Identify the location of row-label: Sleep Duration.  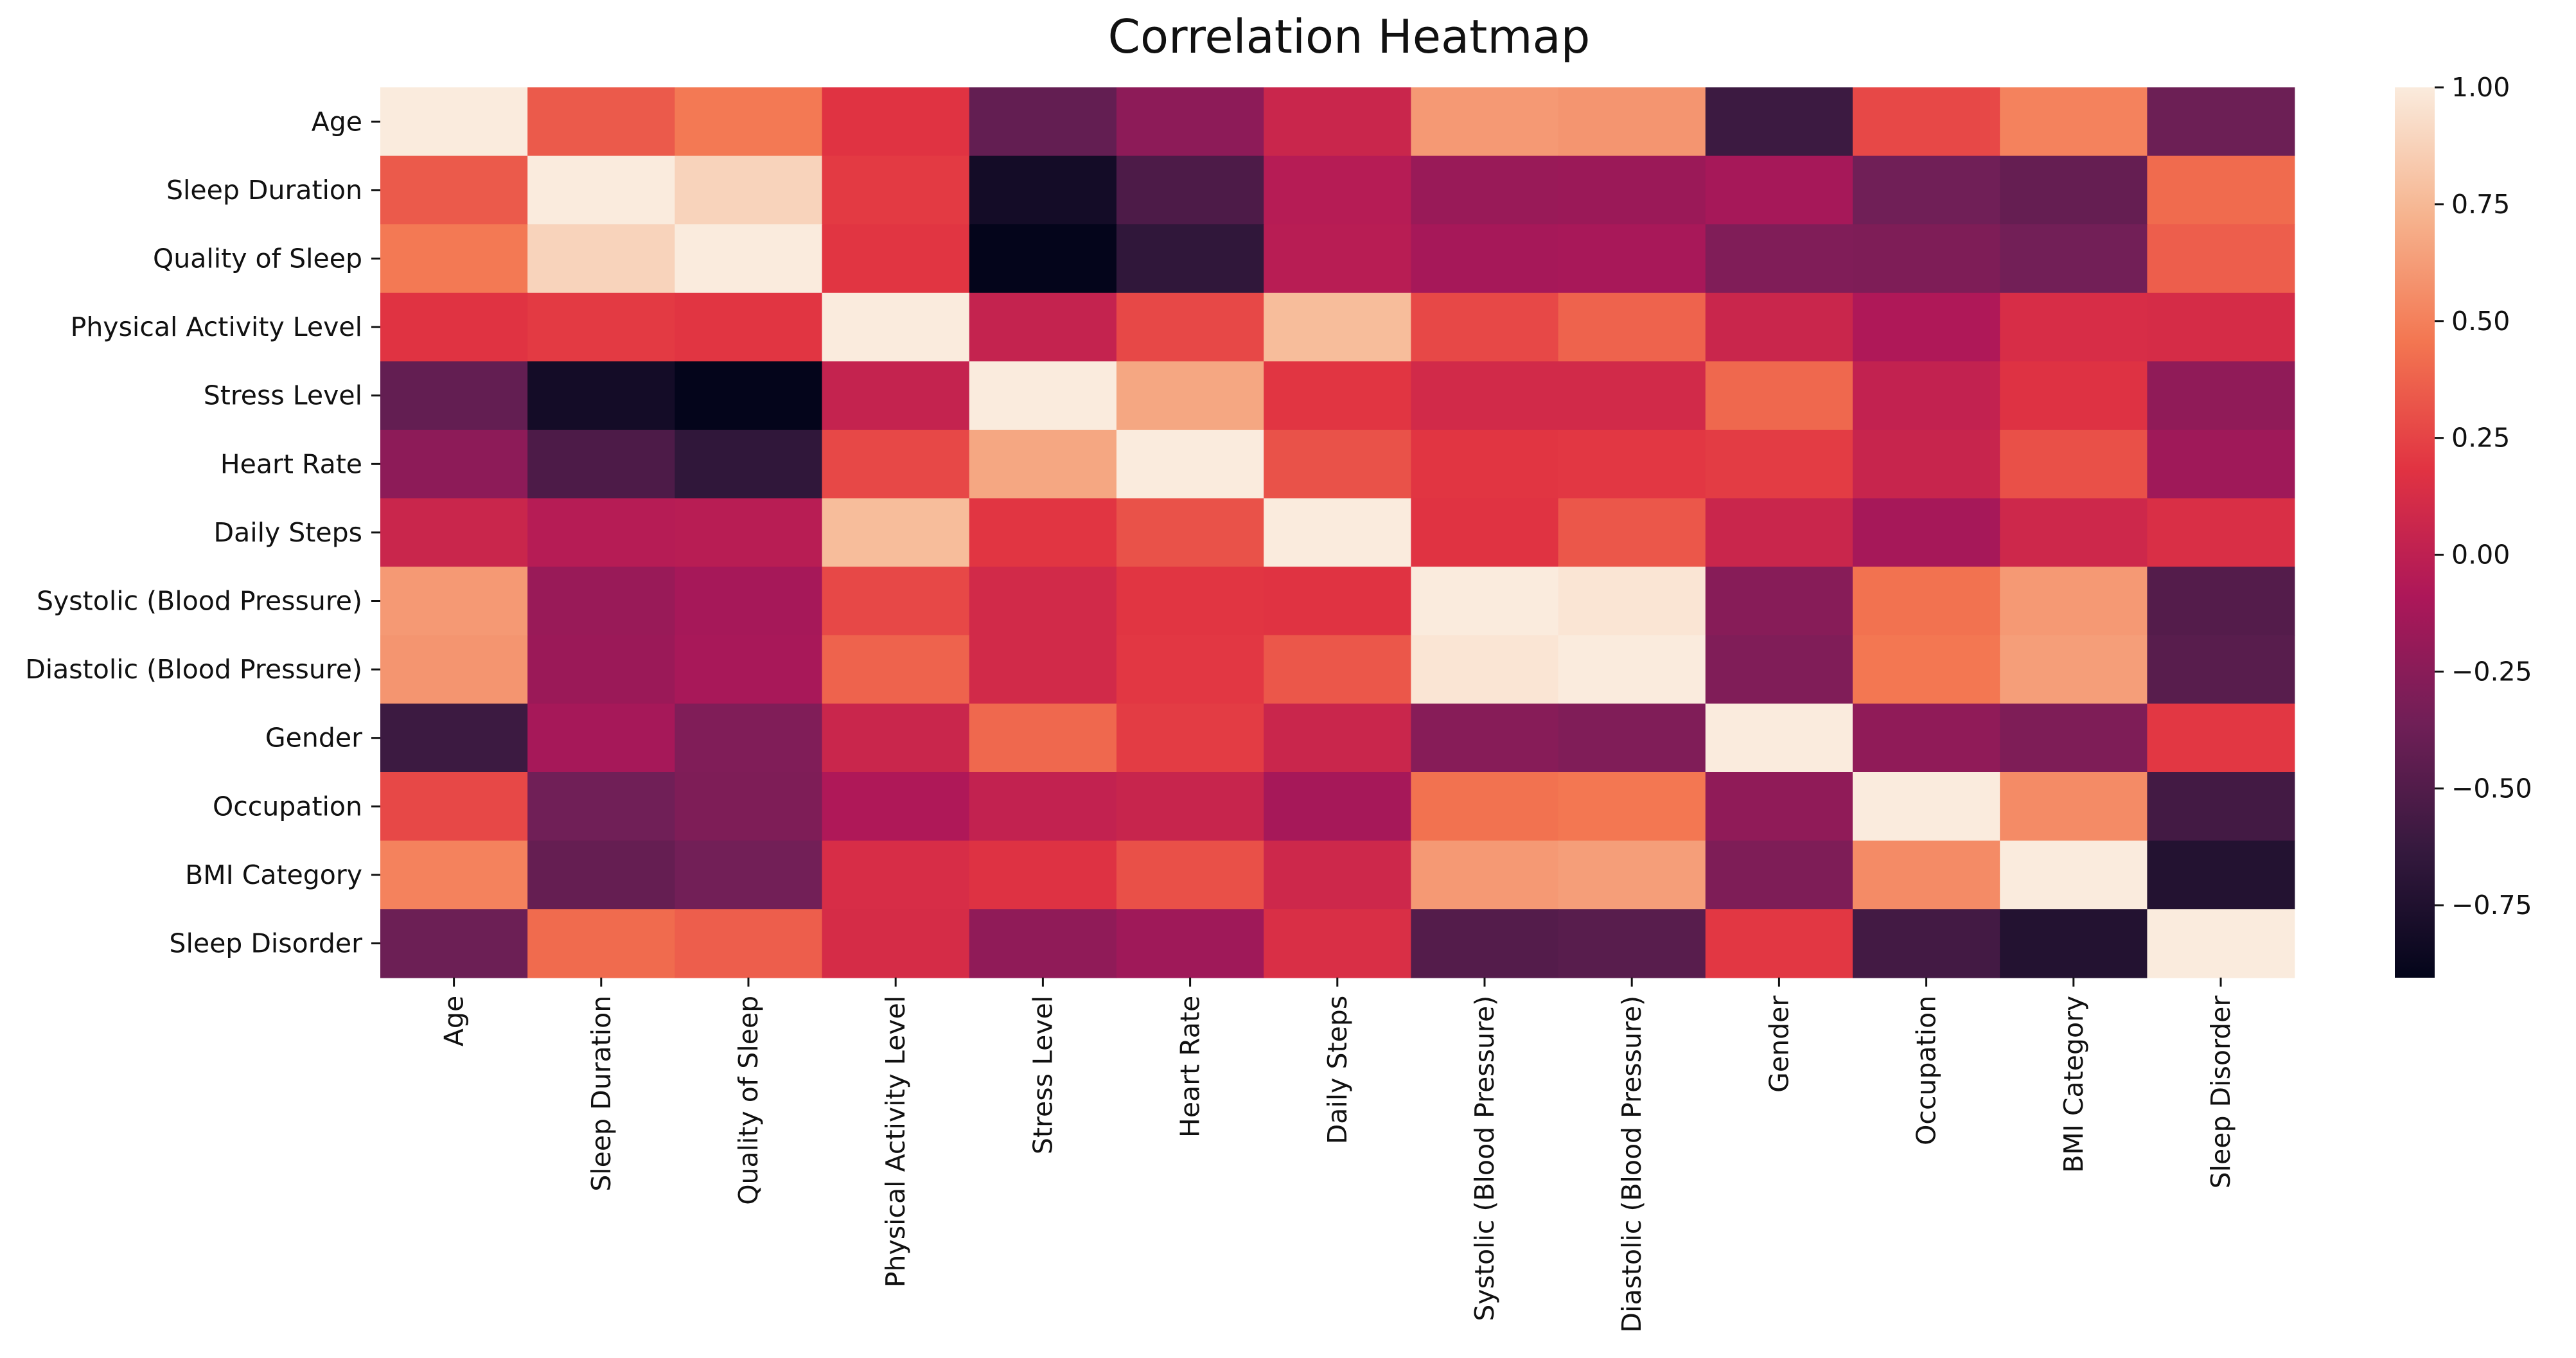
(264, 190).